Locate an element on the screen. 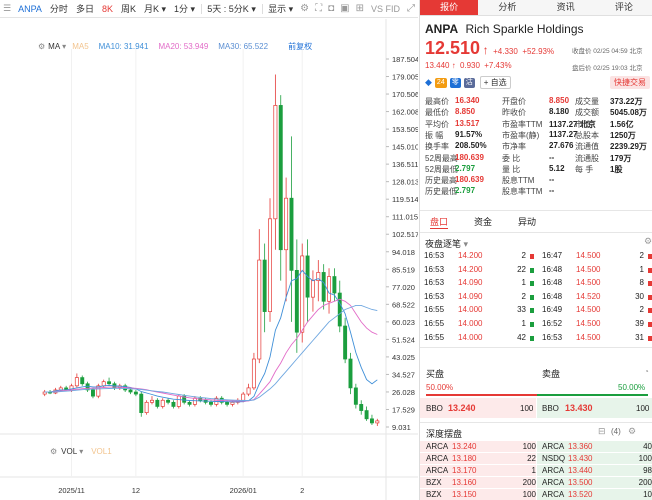 The width and height of the screenshot is (652, 500). price-tick-label: 34.527 is located at coordinates (403, 374).